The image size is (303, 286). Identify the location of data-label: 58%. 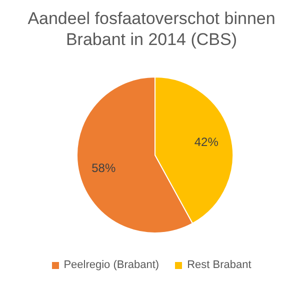
(104, 168).